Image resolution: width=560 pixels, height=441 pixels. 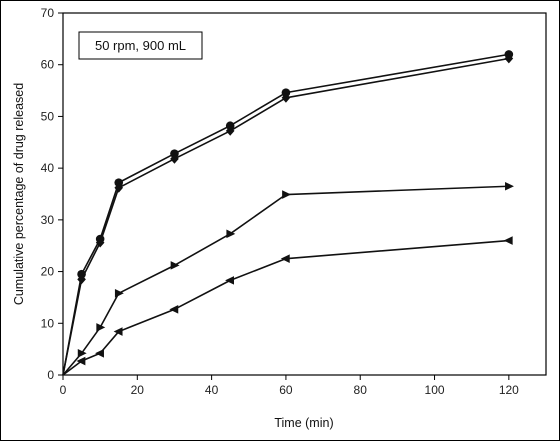 I want to click on annotation-text: 50 rpm, 900 mL, so click(x=140, y=45).